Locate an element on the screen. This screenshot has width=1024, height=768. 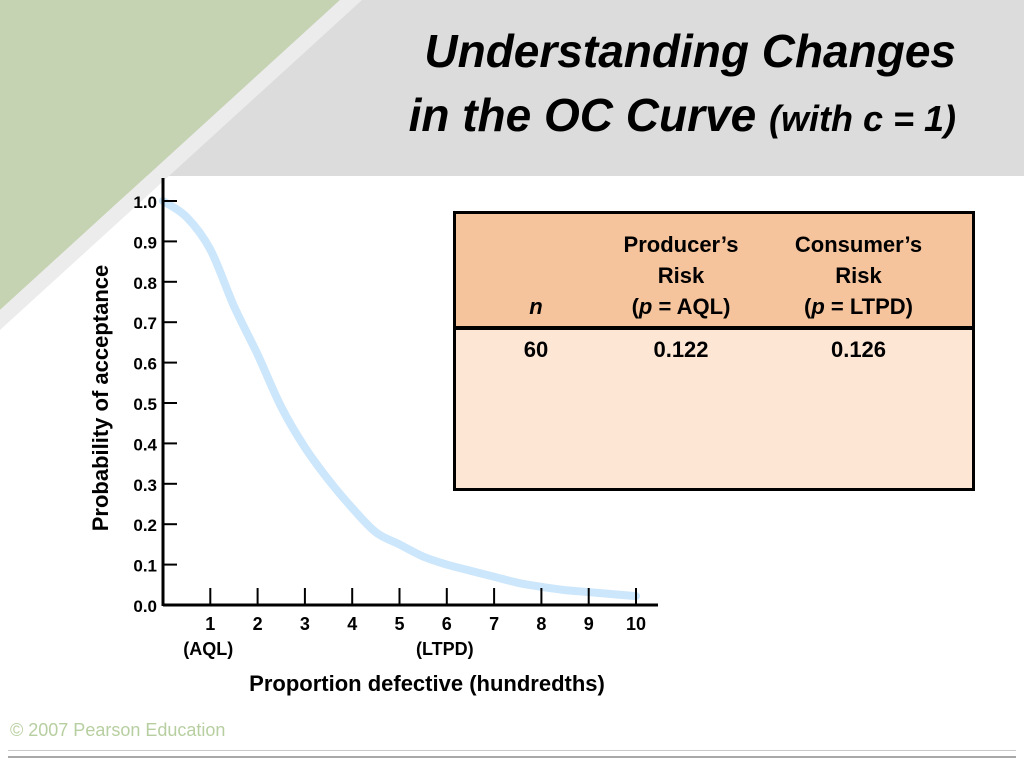
y-tick-label: 0.1 is located at coordinates (145, 566).